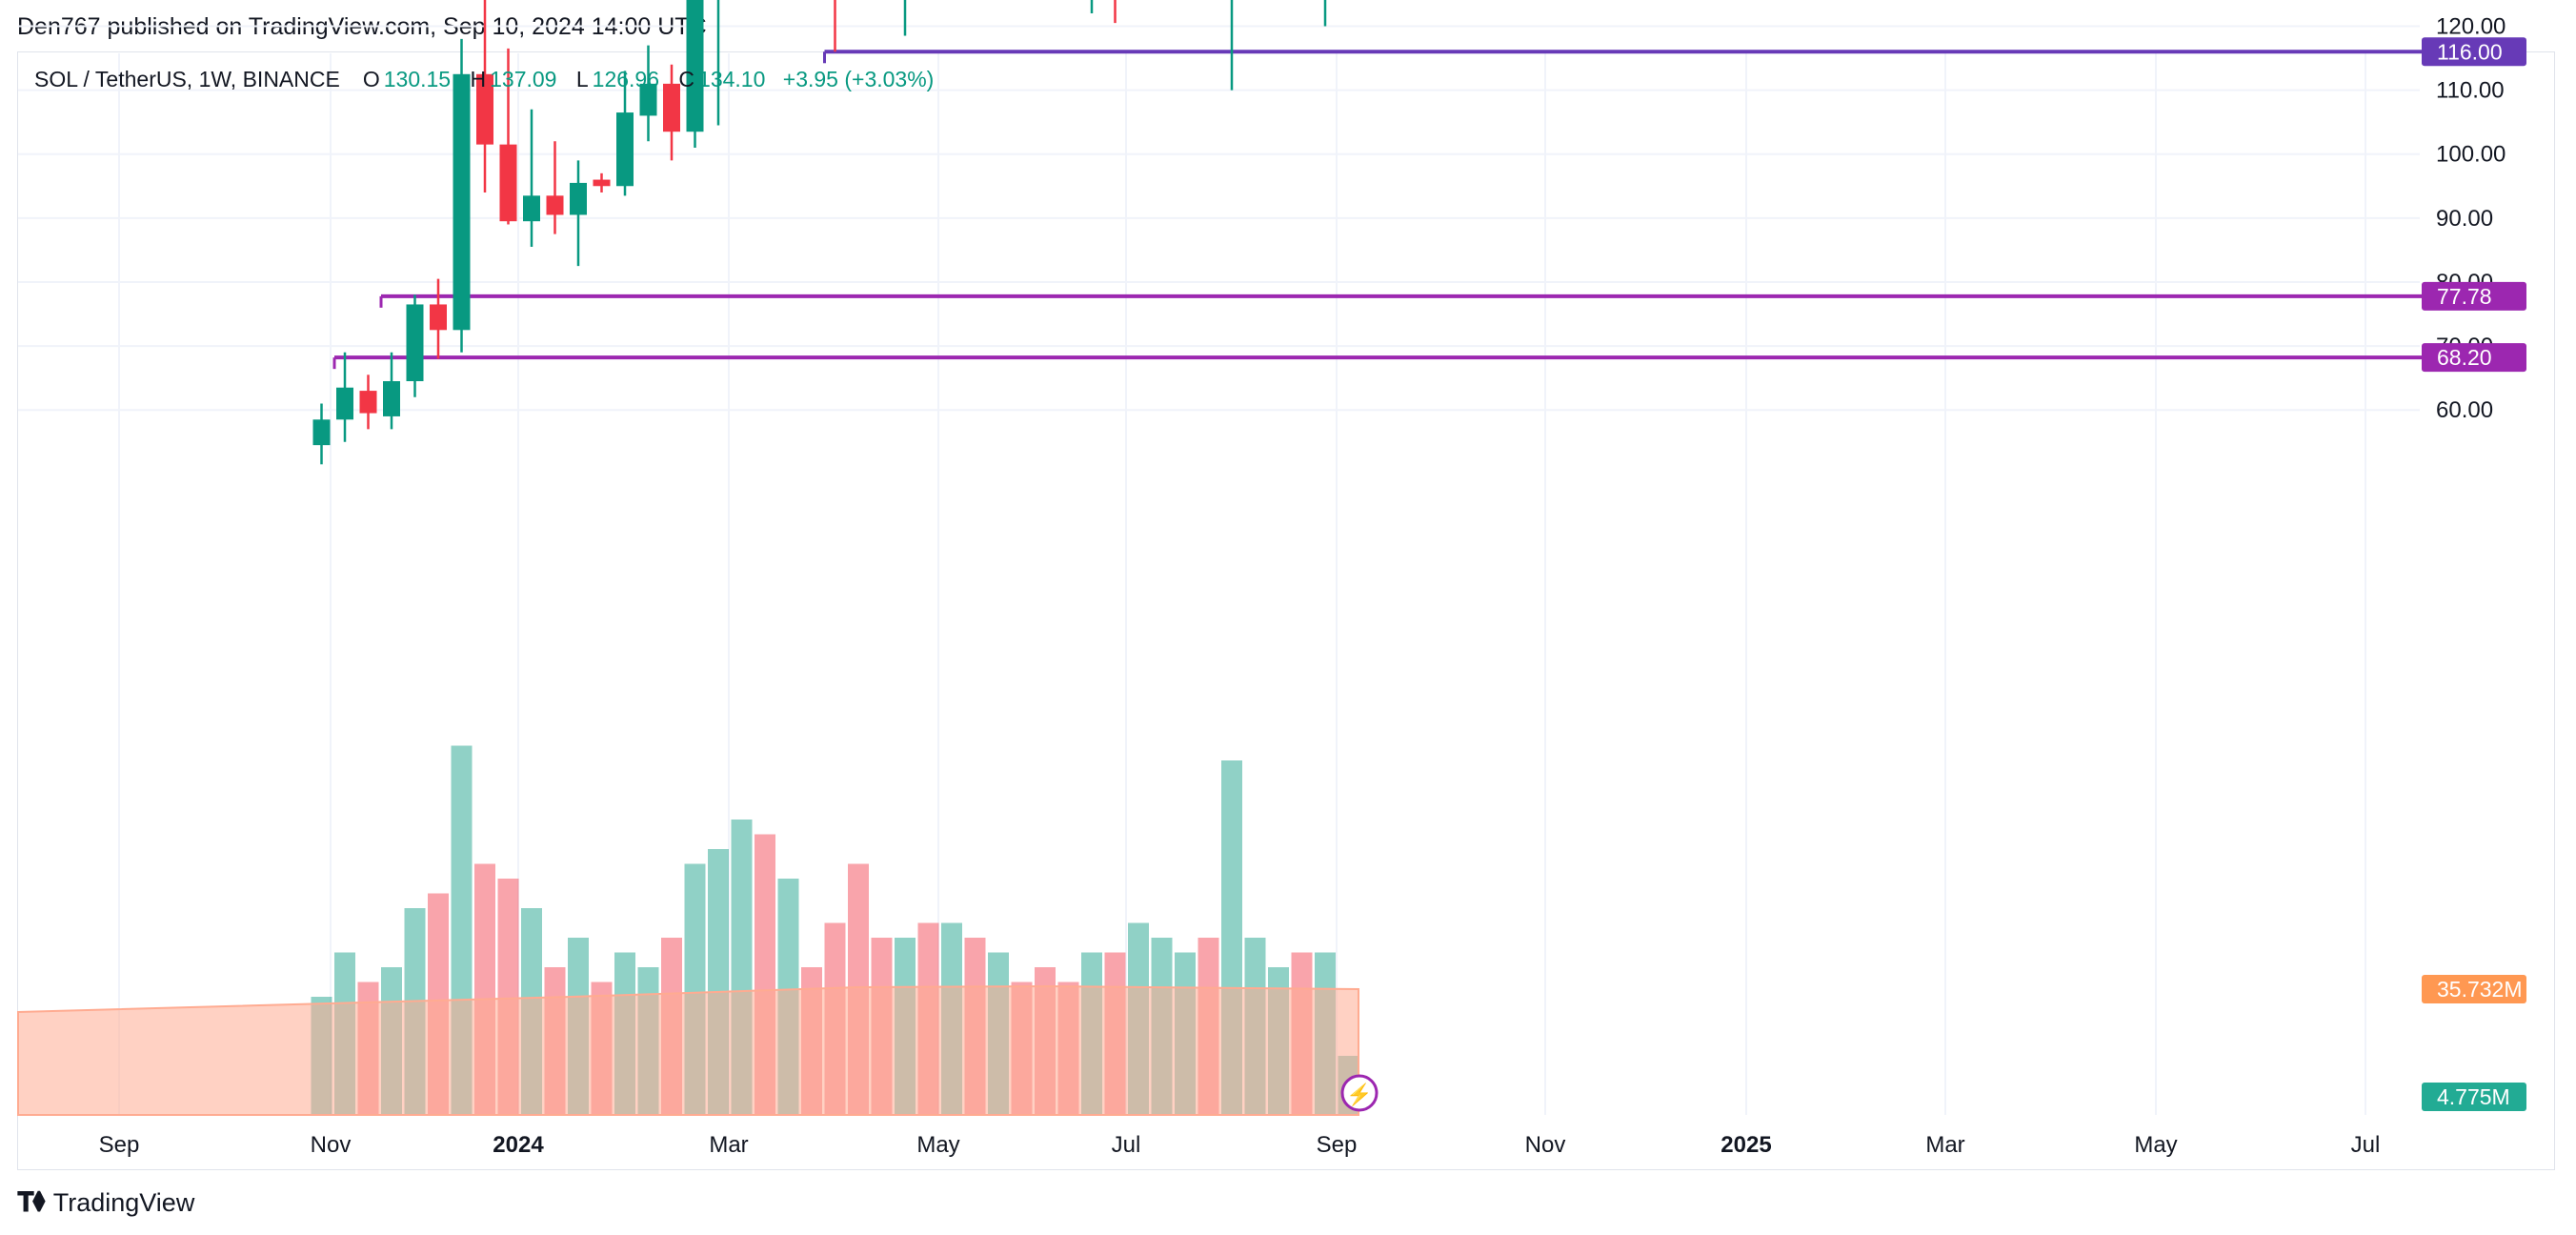 The height and width of the screenshot is (1235, 2576). I want to click on volume-ma-area, so click(688, 1050).